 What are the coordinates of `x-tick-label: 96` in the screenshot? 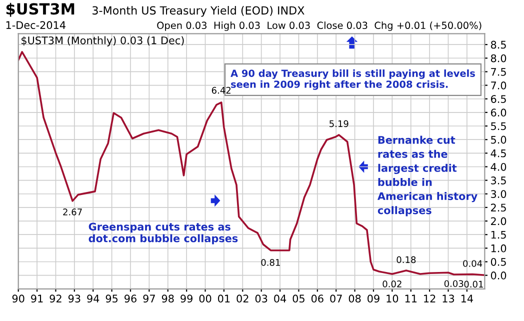 It's located at (130, 298).